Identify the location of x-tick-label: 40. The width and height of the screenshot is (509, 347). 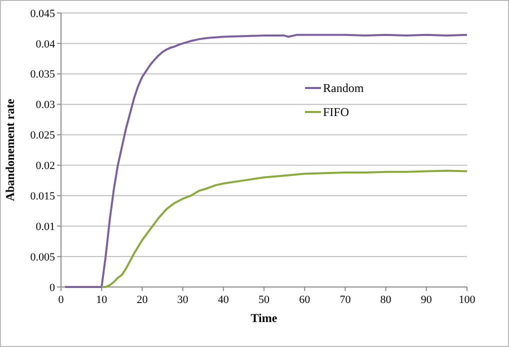
(224, 300).